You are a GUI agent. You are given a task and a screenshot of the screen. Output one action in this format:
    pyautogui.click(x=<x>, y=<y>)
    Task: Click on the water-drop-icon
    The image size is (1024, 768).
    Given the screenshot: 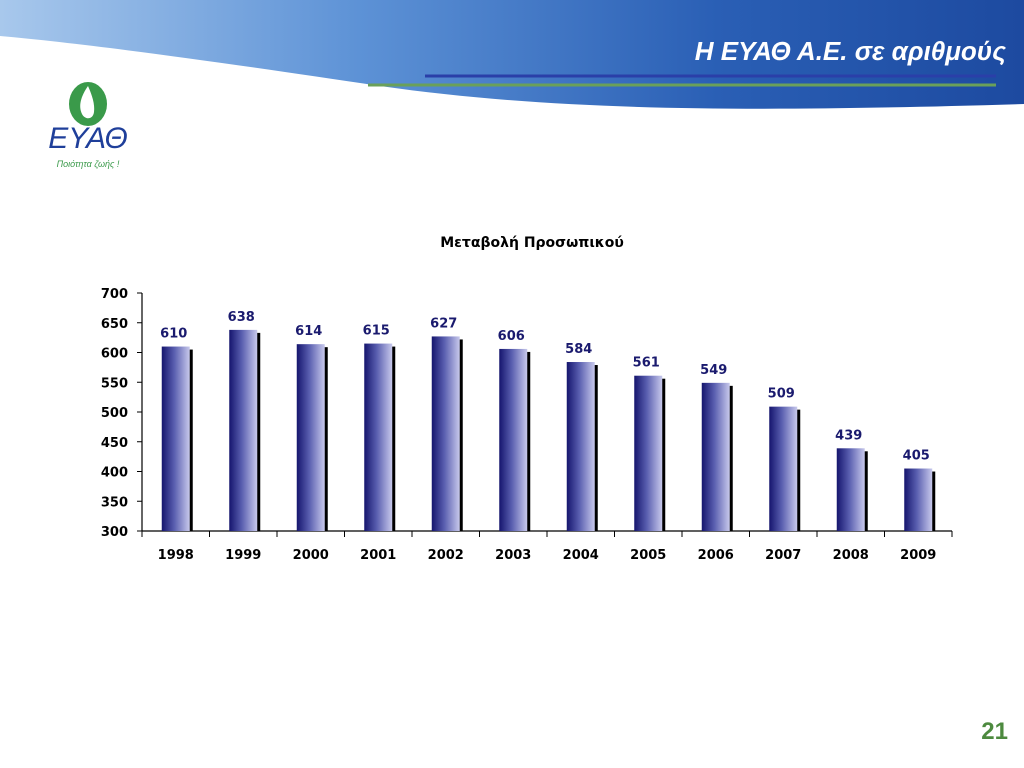 What is the action you would take?
    pyautogui.click(x=88, y=104)
    